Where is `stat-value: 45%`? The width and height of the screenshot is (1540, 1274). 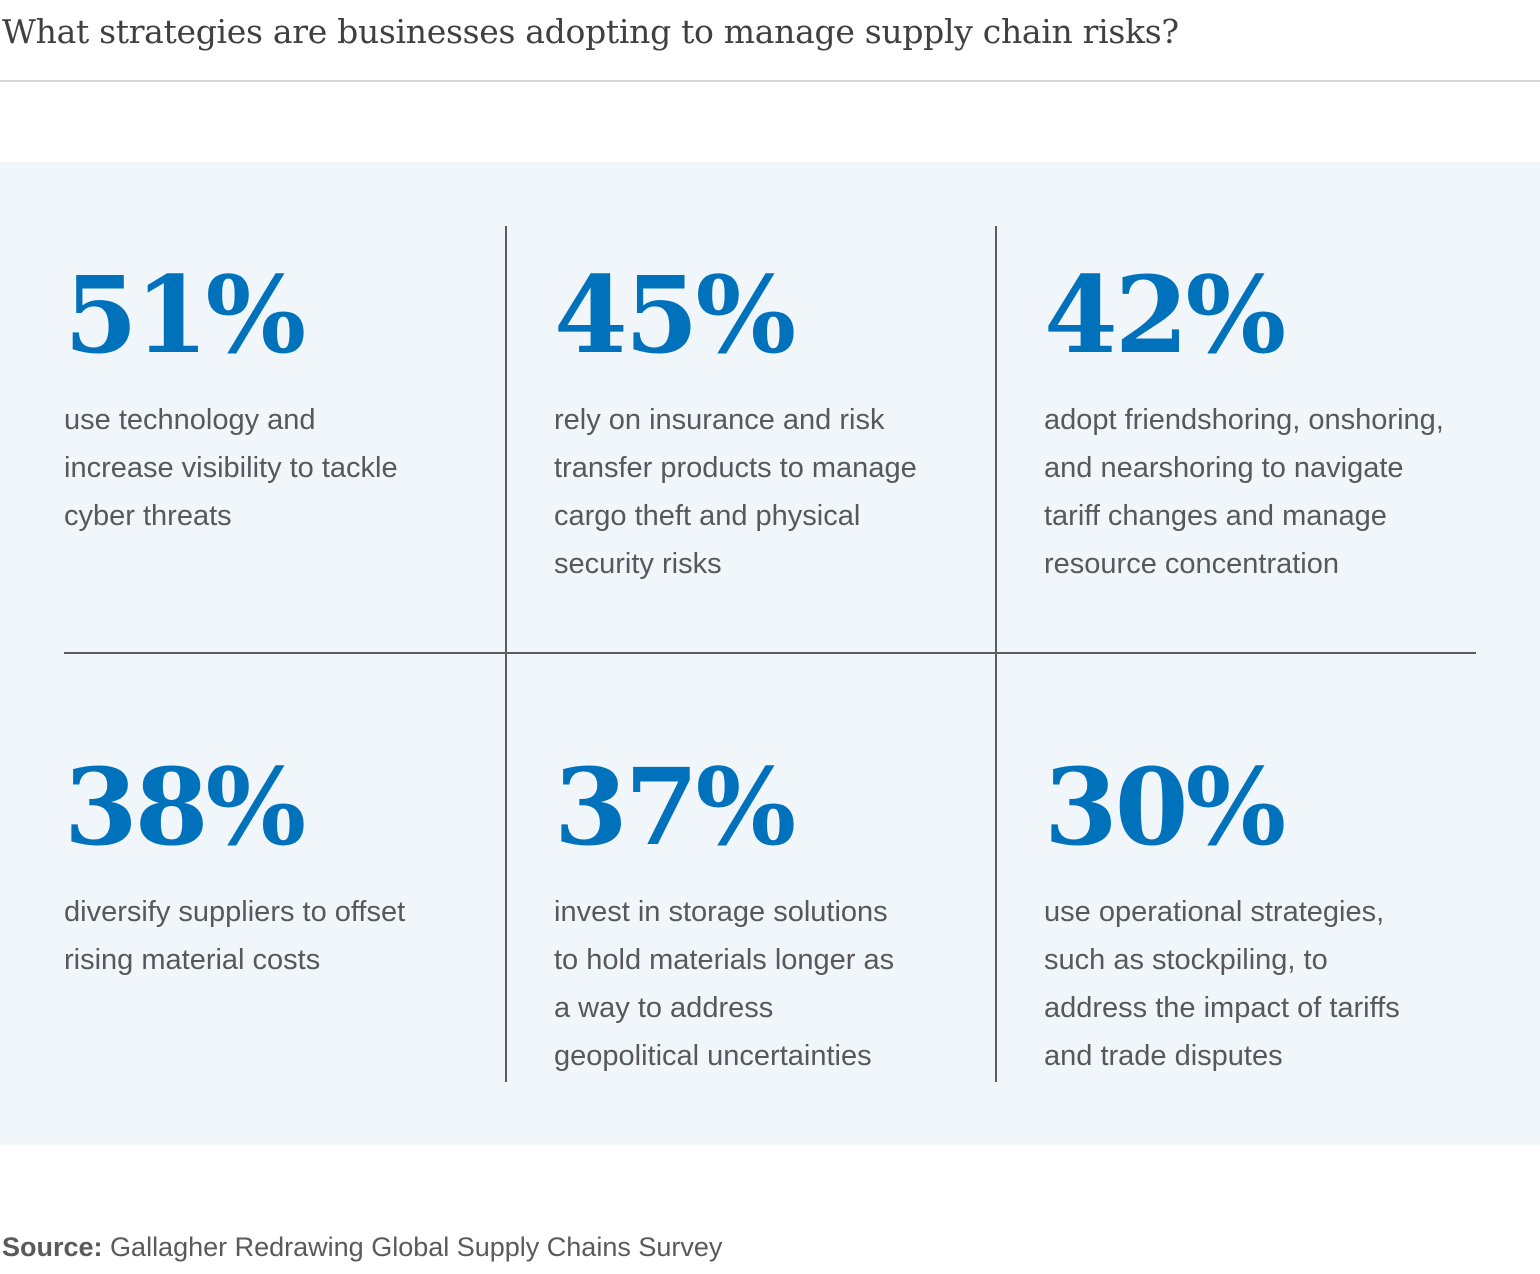
stat-value: 45% is located at coordinates (675, 314).